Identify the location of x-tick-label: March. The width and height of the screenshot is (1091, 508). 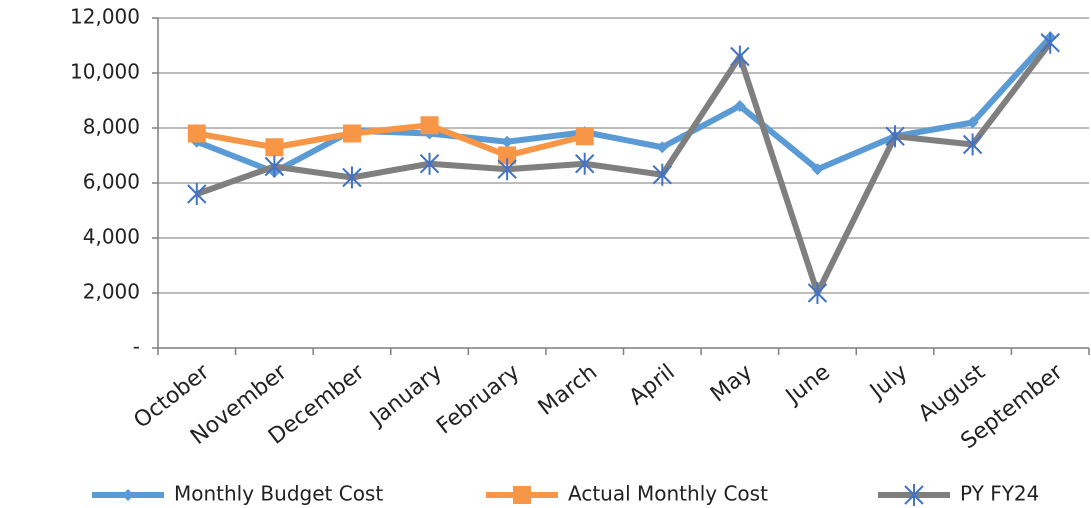
(568, 390).